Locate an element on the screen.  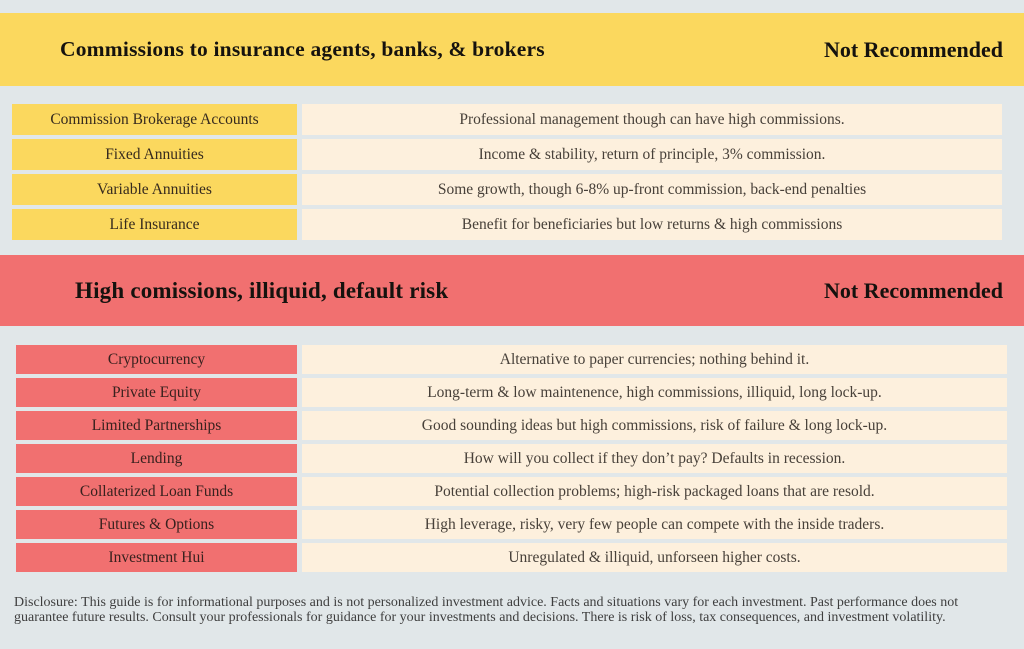
row-label-cell: Limited Partnerships is located at coordinates (156, 425).